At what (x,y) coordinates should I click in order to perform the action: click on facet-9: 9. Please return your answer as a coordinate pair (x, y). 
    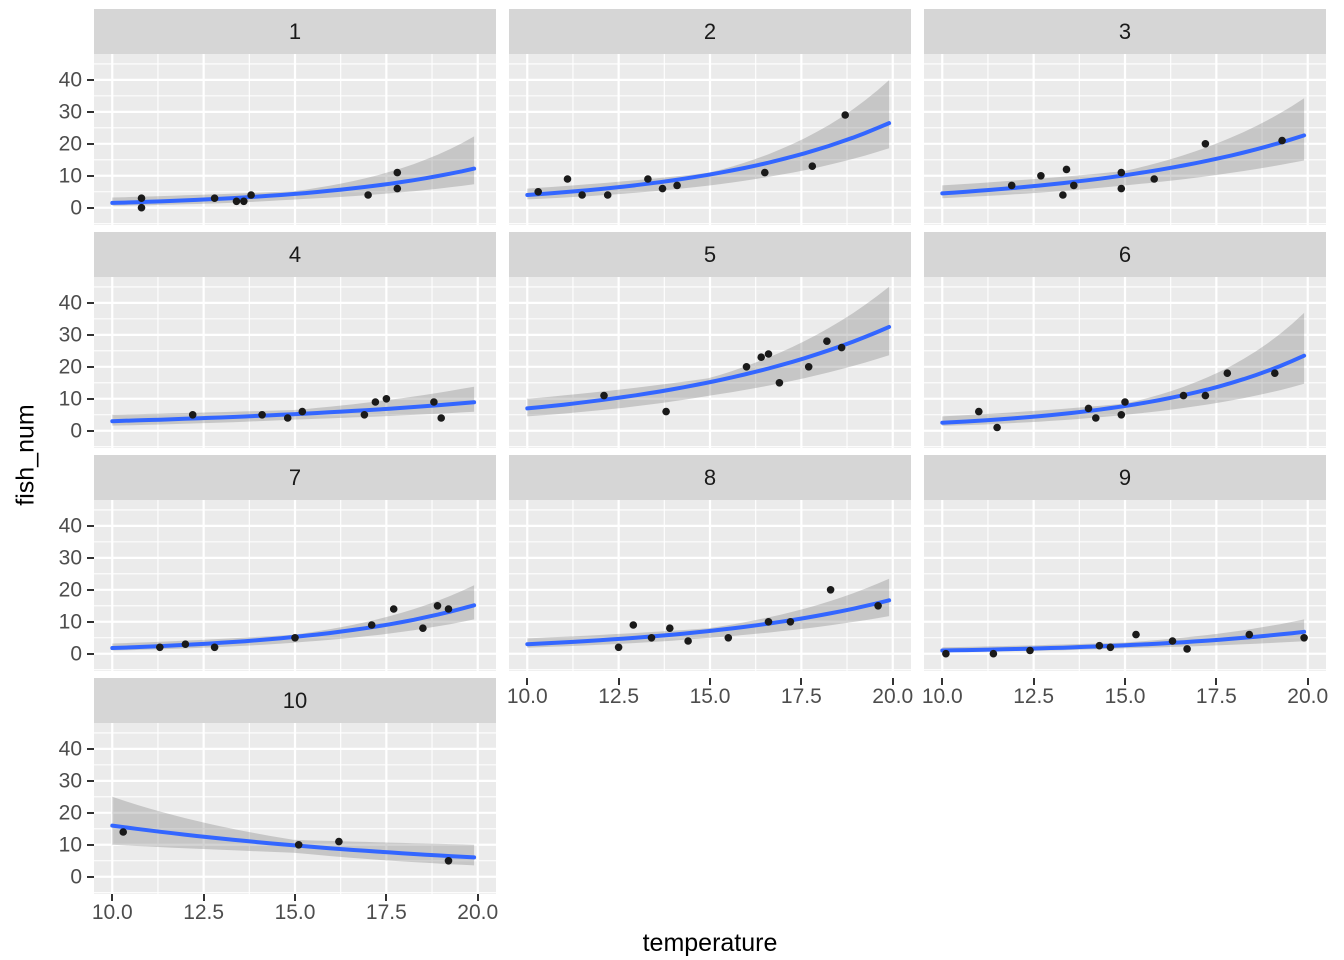
    Looking at the image, I should click on (1125, 563).